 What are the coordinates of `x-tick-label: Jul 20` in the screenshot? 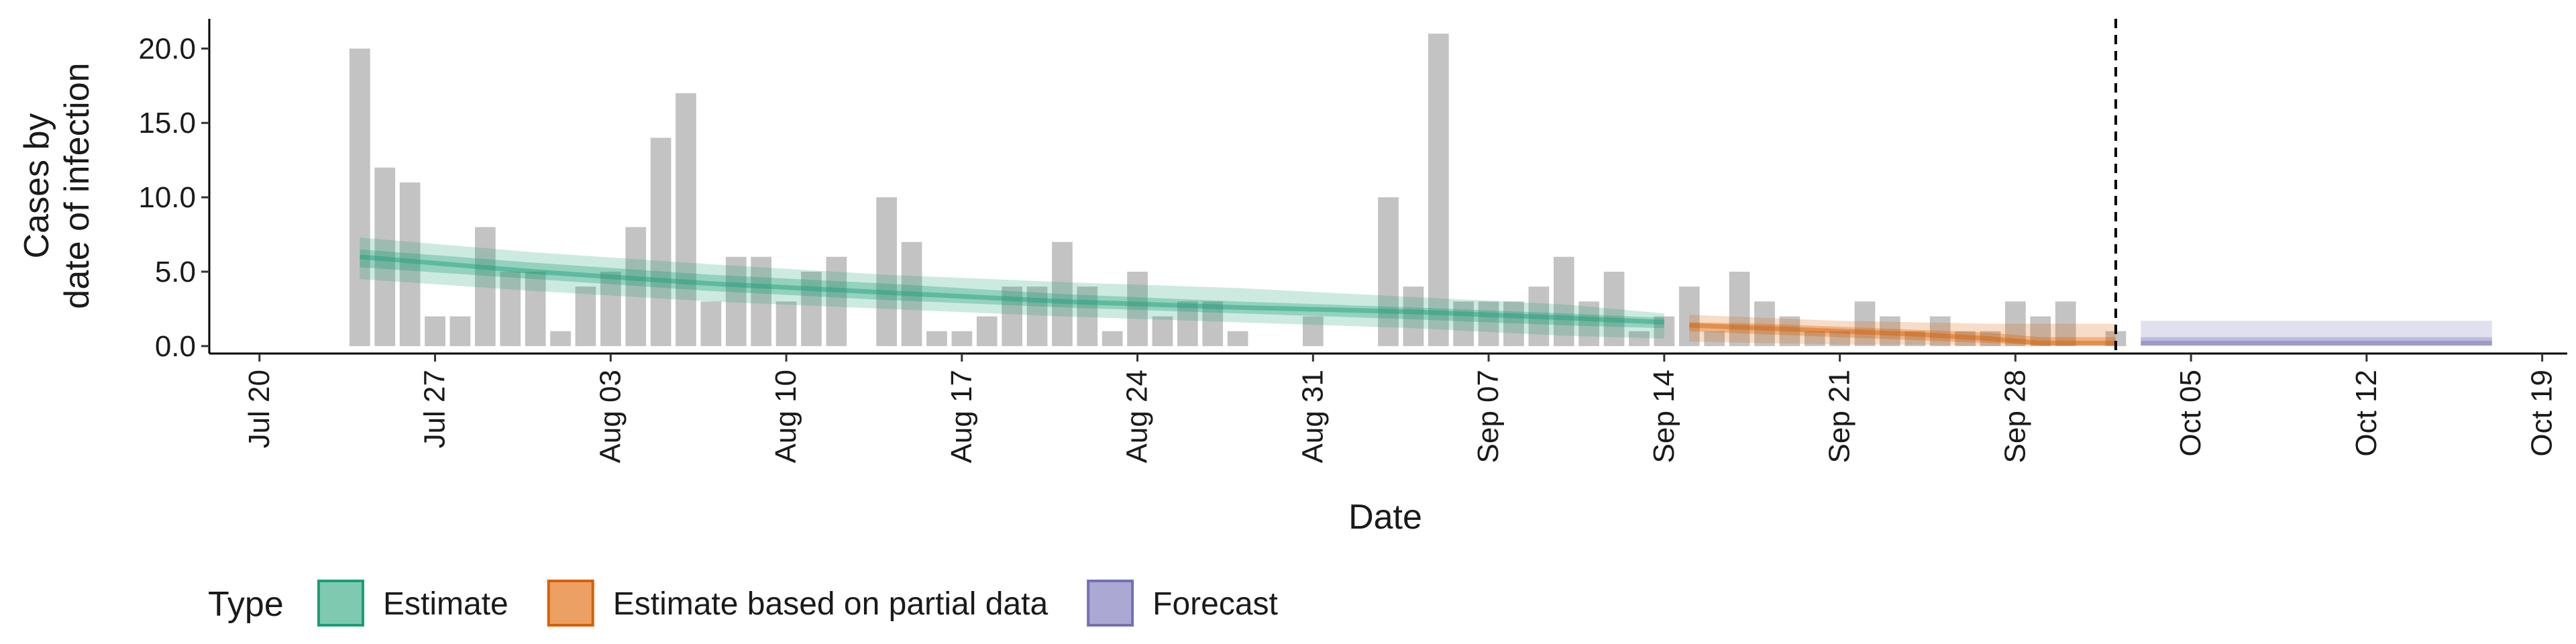 It's located at (259, 409).